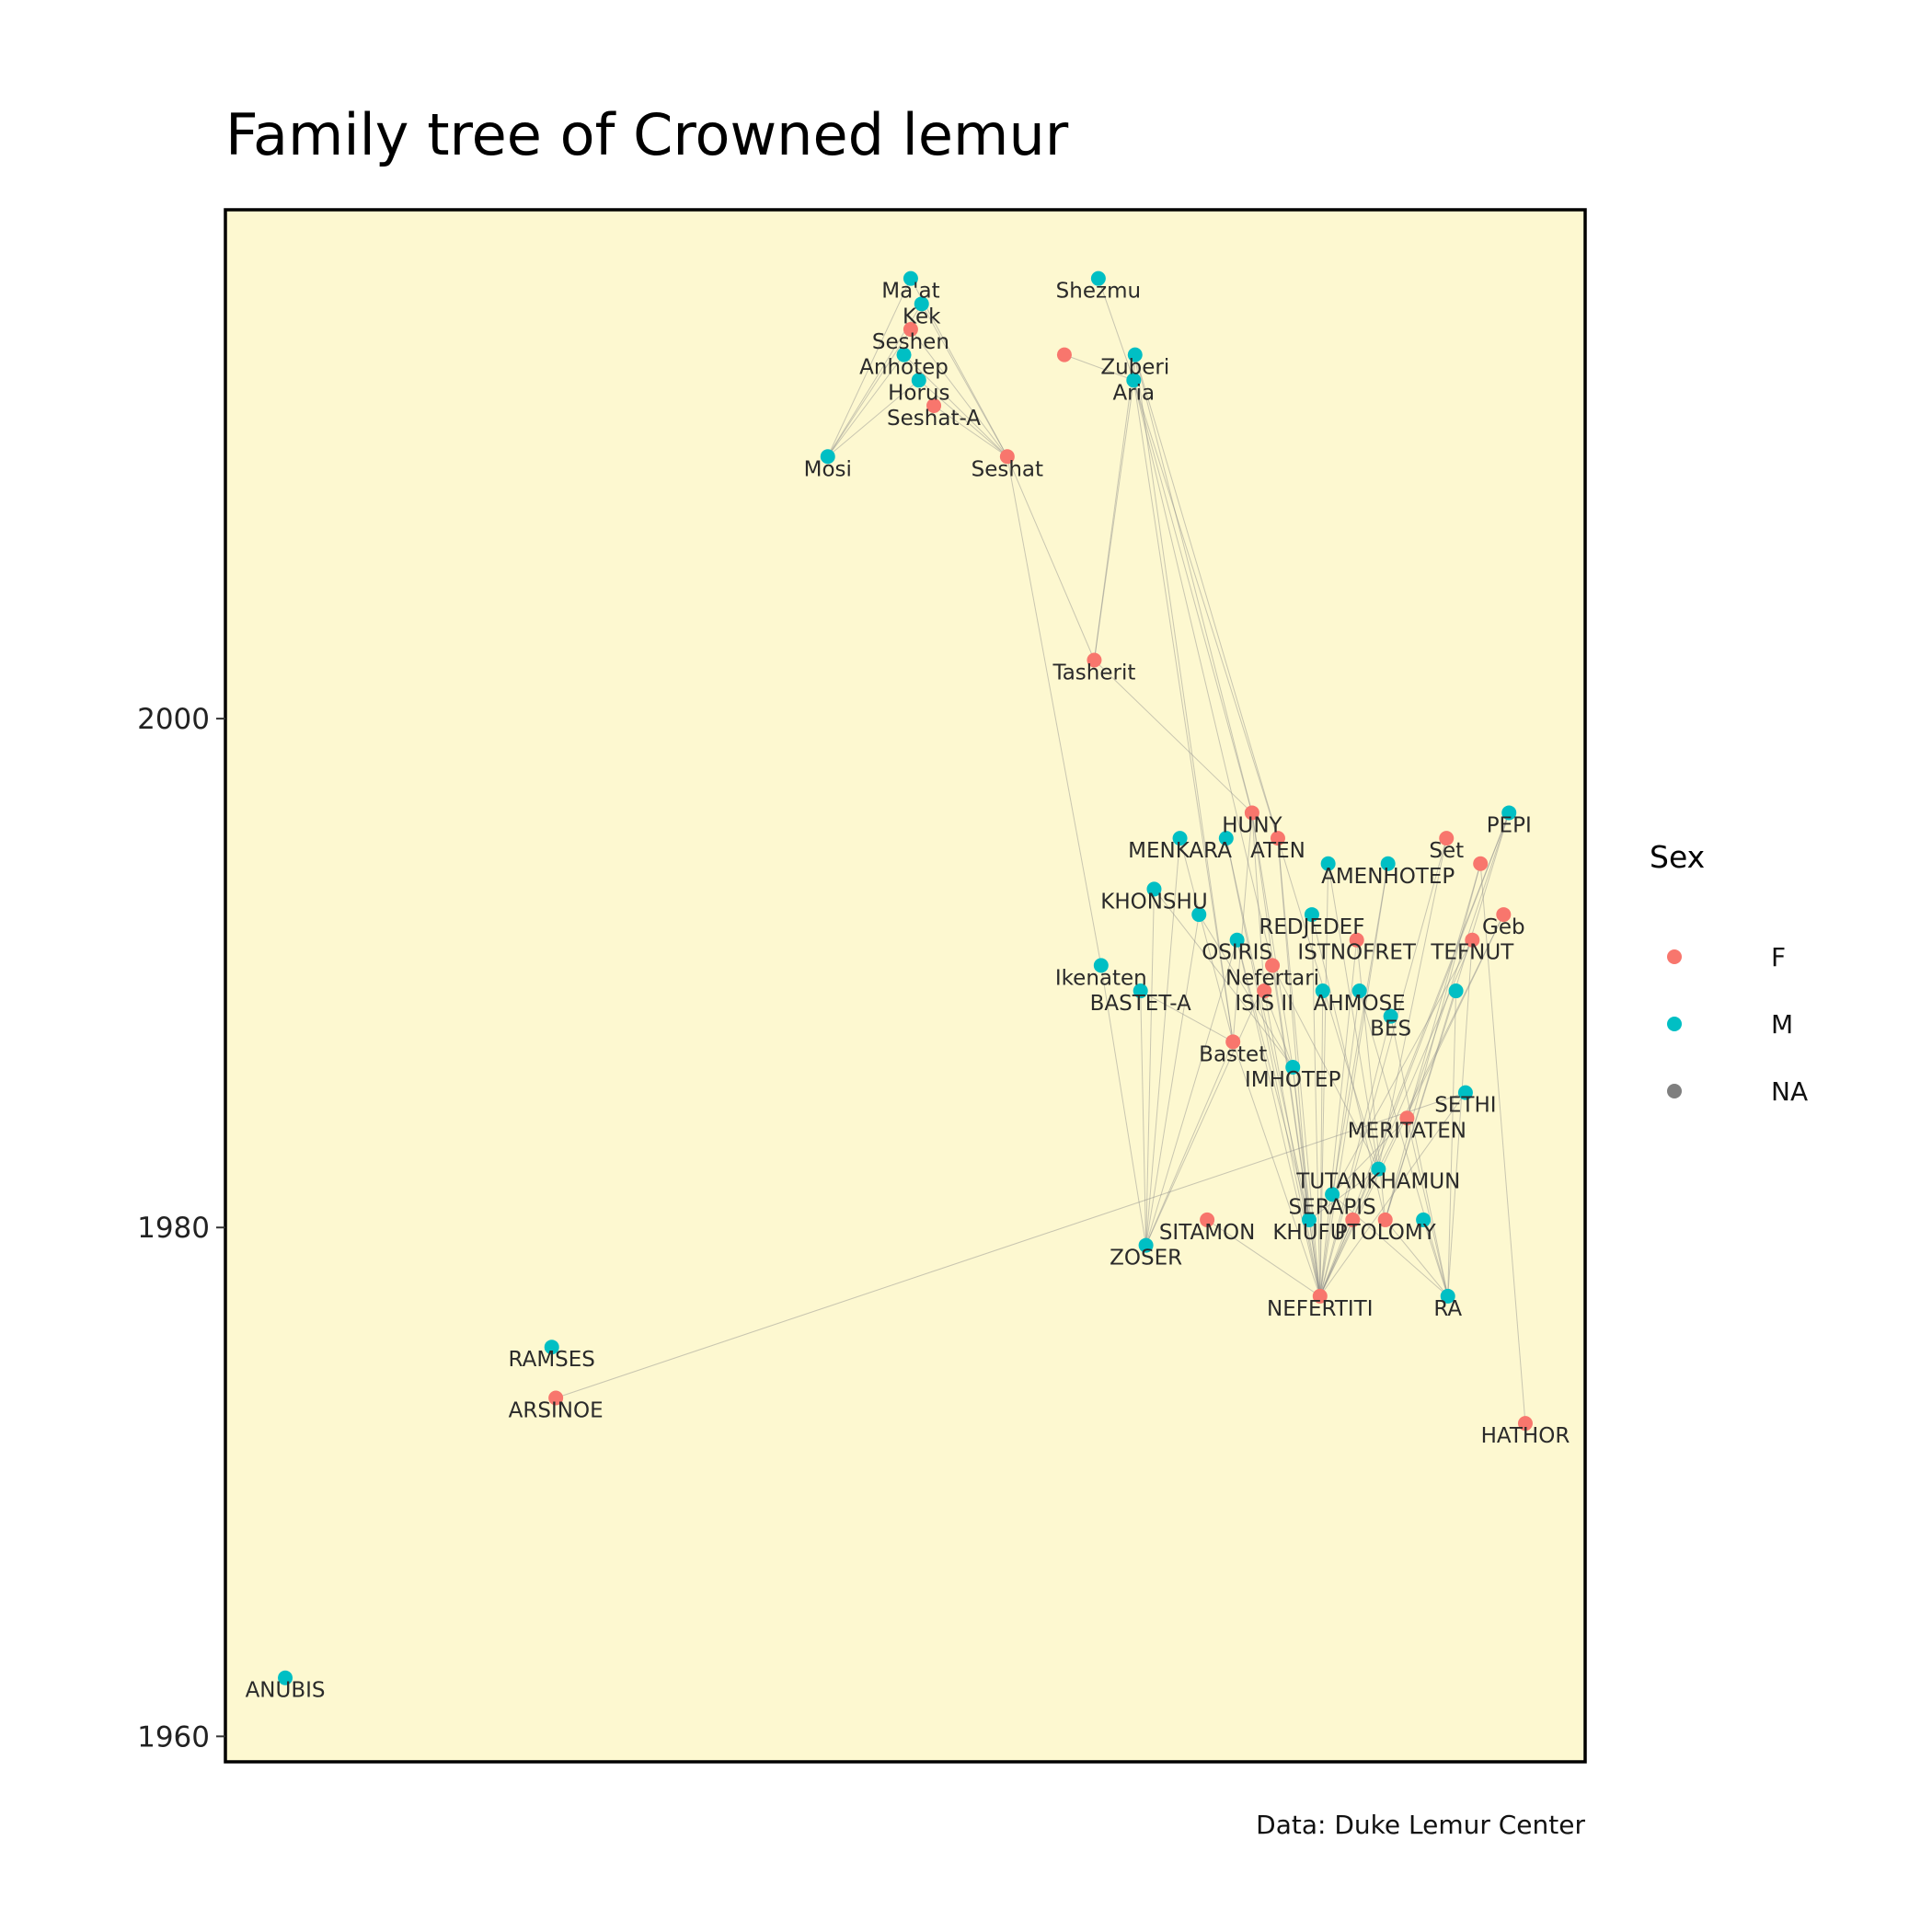 The width and height of the screenshot is (1932, 1932). What do you see at coordinates (1101, 978) in the screenshot?
I see `node-label: Ikenaten` at bounding box center [1101, 978].